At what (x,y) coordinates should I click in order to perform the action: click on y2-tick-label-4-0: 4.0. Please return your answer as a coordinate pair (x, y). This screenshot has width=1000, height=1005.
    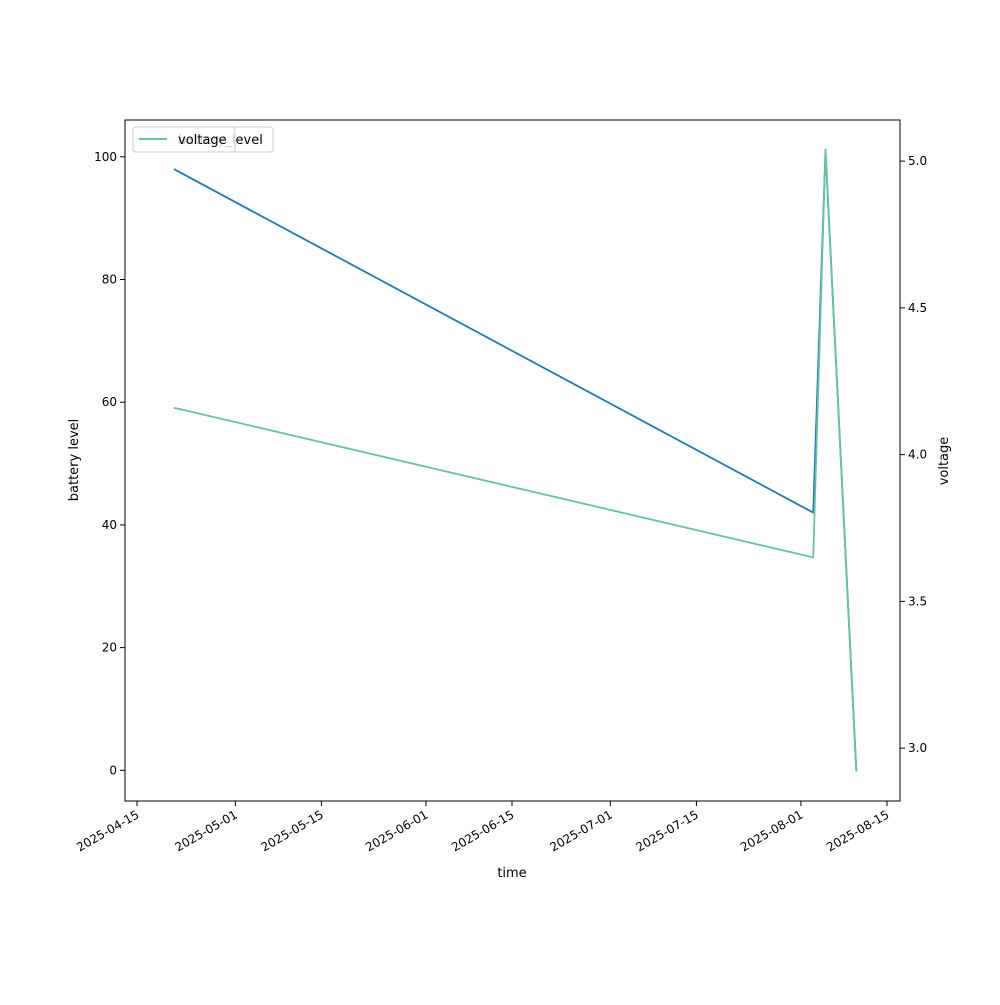
    Looking at the image, I should click on (917, 455).